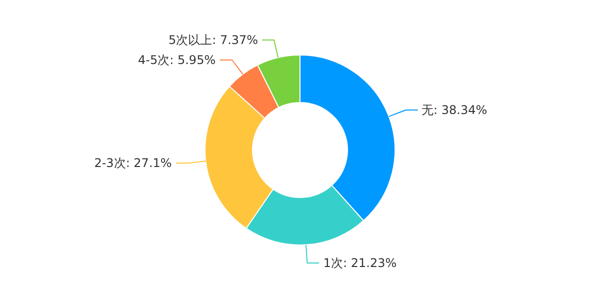  What do you see at coordinates (154, 60) in the screenshot?
I see `slice-label: 4-5次` at bounding box center [154, 60].